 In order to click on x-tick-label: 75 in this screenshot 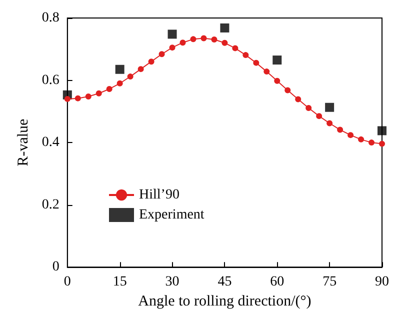, I will do `click(329, 282)`.